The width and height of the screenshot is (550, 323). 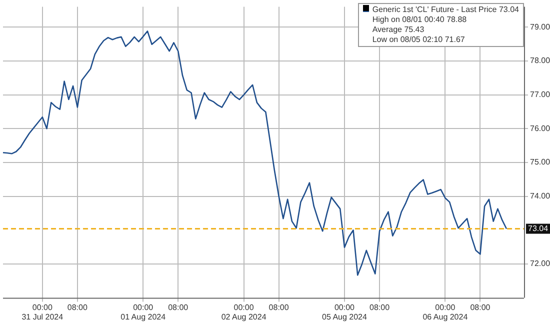 What do you see at coordinates (540, 94) in the screenshot?
I see `y-tick-label: 77.00` at bounding box center [540, 94].